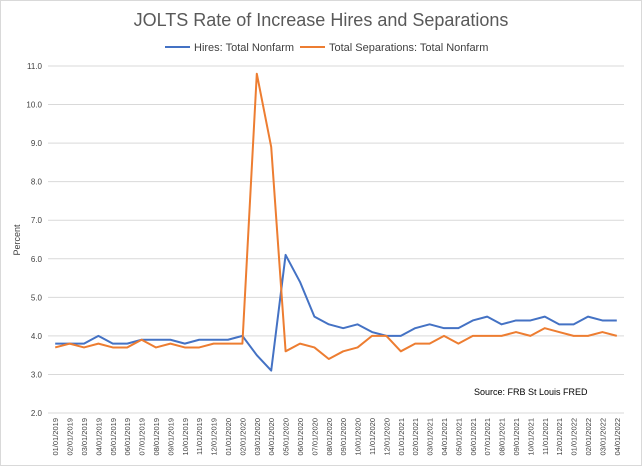  Describe the element at coordinates (98, 437) in the screenshot. I see `x-tick-label: 04/01/2019` at that location.